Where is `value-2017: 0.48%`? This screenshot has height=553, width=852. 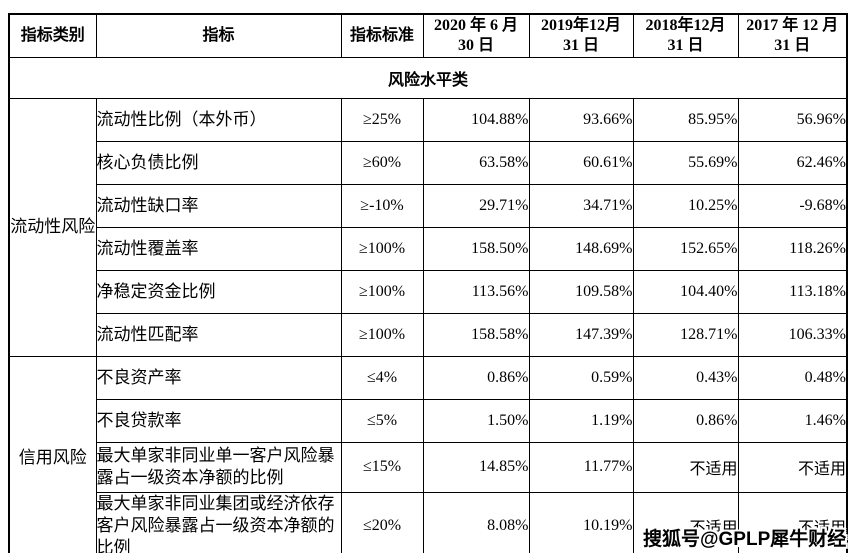
value-2017: 0.48% is located at coordinates (792, 377).